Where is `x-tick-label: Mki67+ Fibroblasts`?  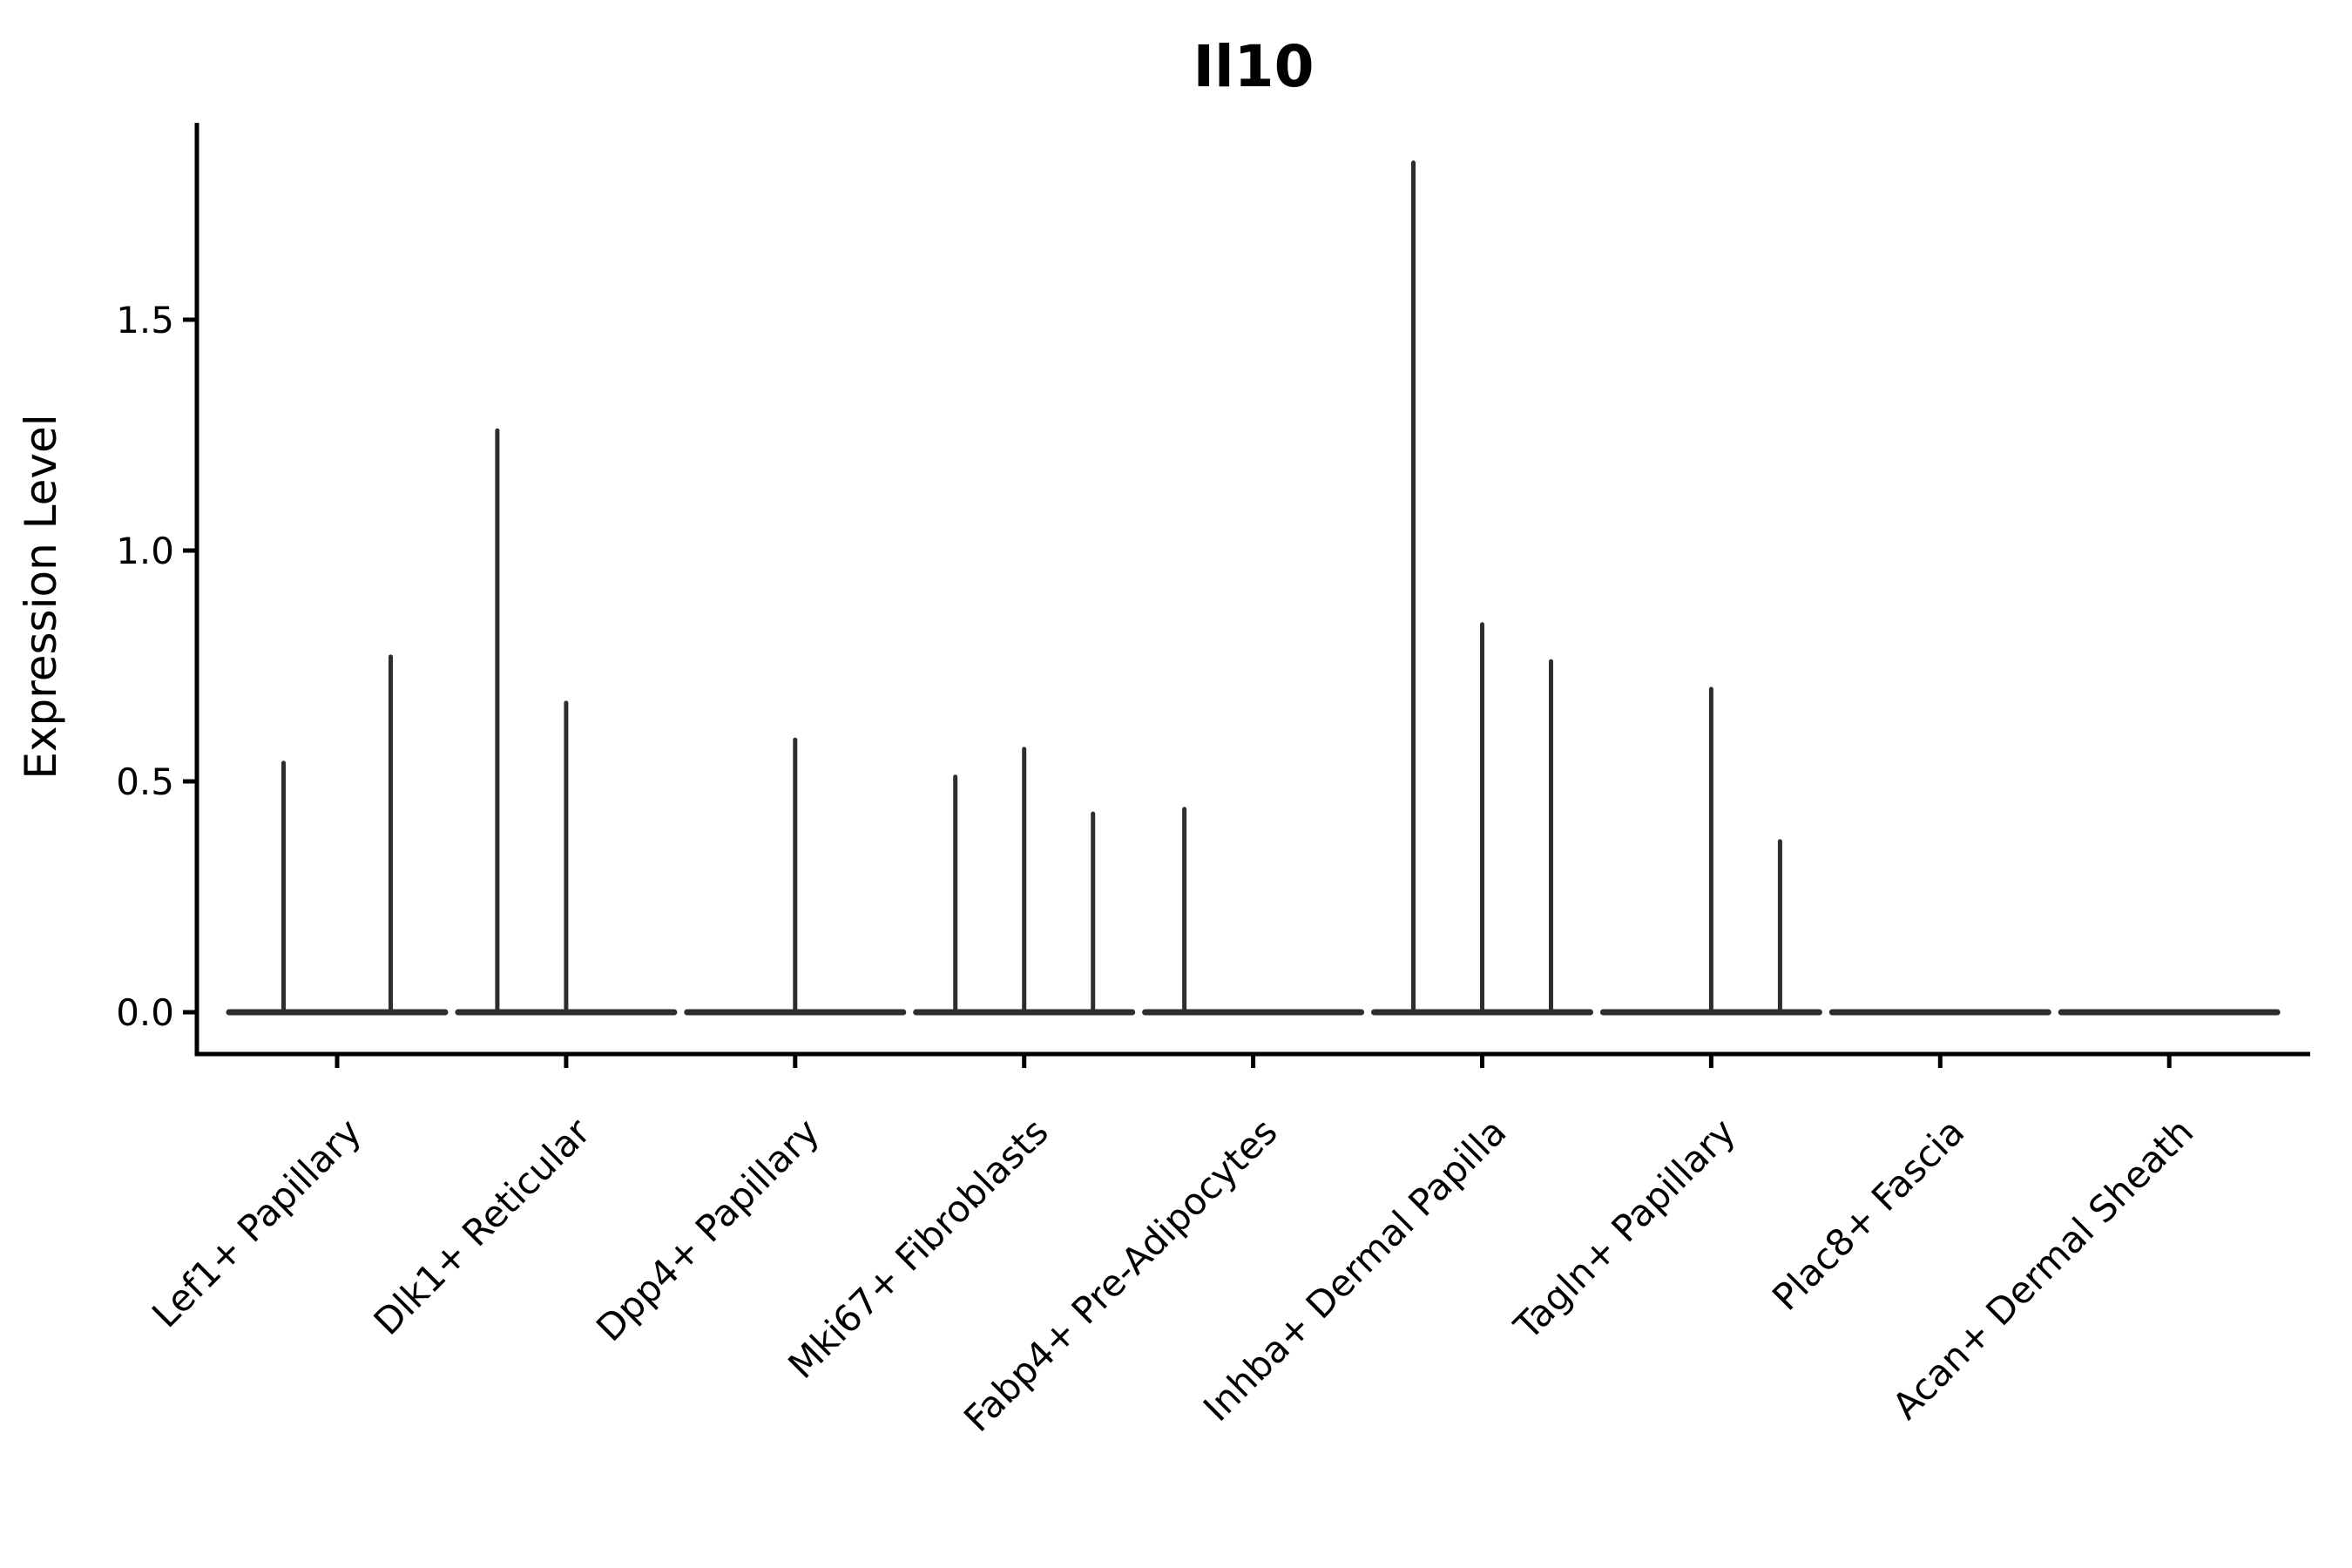
x-tick-label: Mki67+ Fibroblasts is located at coordinates (918, 1248).